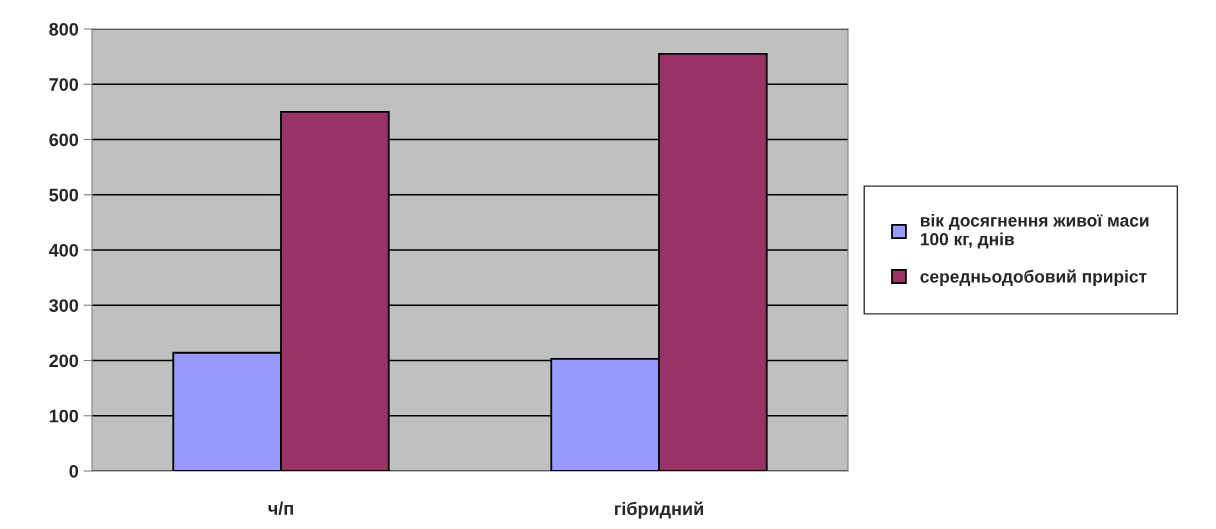 The image size is (1216, 529). I want to click on y-tick-label: 400, so click(63, 250).